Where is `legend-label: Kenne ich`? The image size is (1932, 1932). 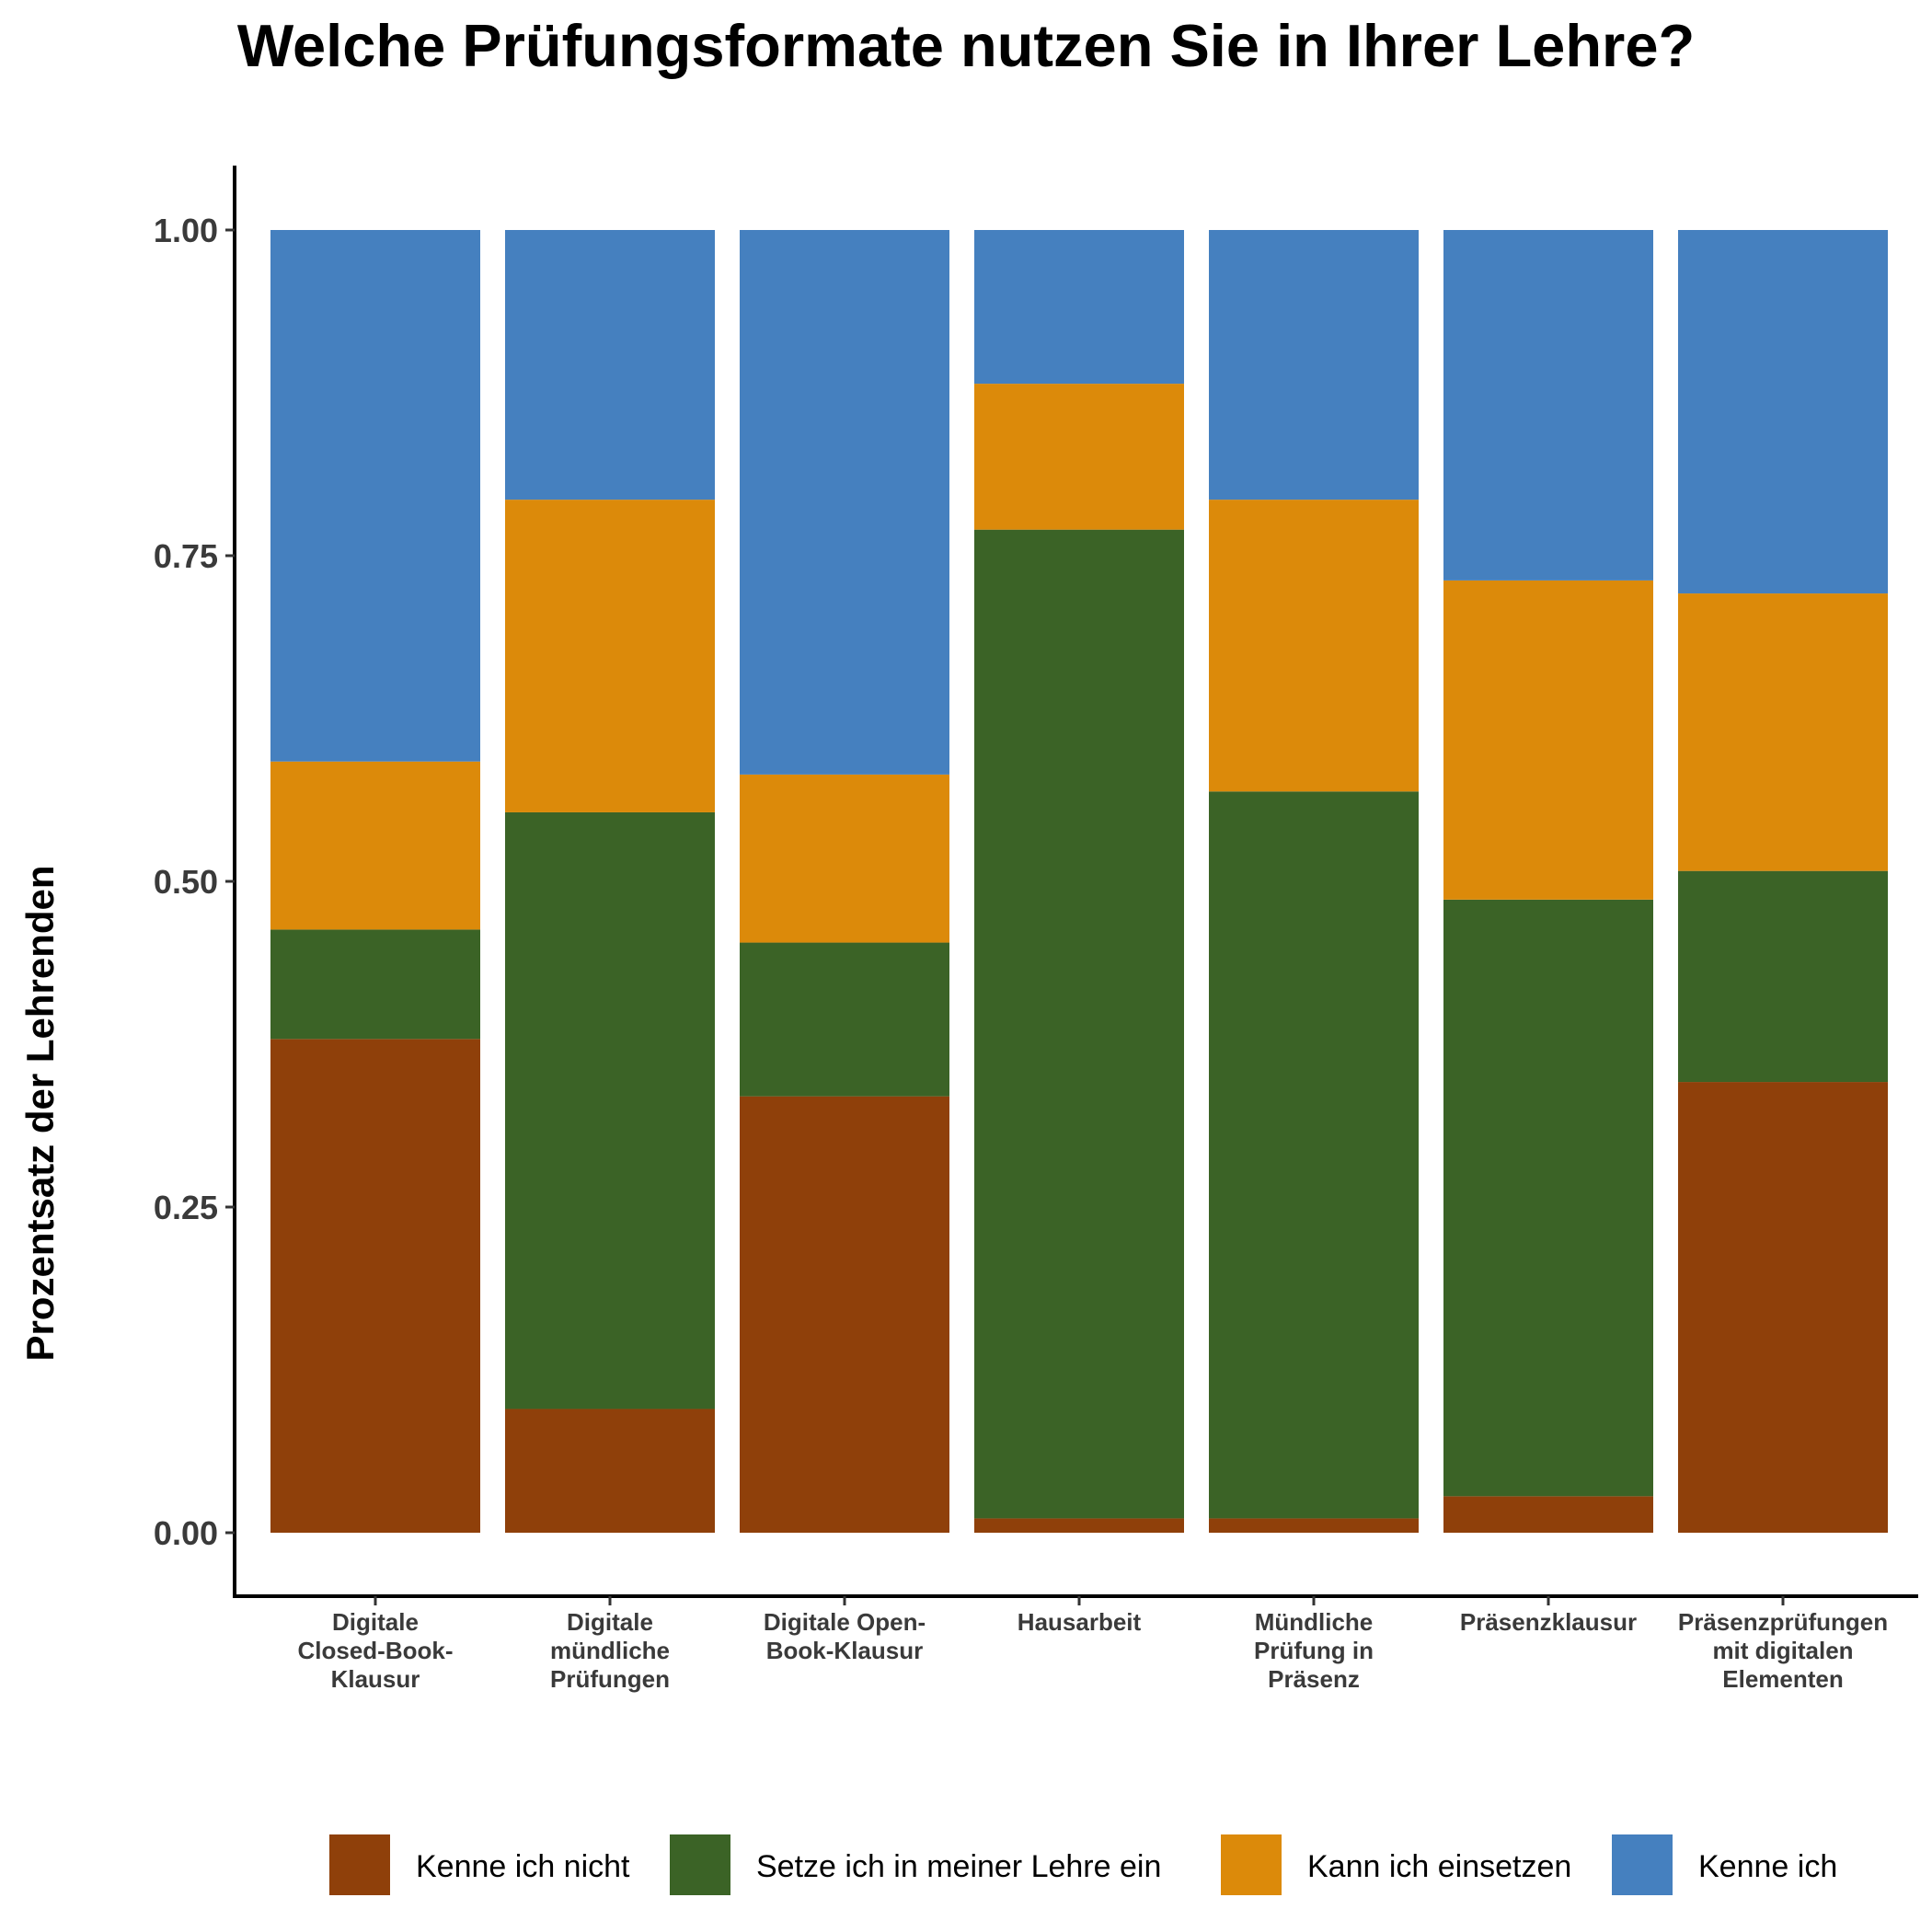 legend-label: Kenne ich is located at coordinates (1767, 1866).